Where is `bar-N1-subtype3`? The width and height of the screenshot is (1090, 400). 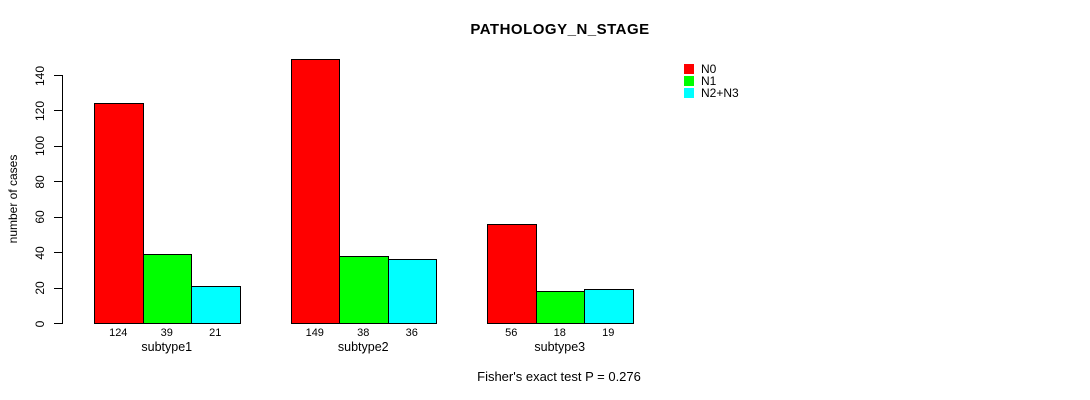
bar-N1-subtype3 is located at coordinates (560, 307).